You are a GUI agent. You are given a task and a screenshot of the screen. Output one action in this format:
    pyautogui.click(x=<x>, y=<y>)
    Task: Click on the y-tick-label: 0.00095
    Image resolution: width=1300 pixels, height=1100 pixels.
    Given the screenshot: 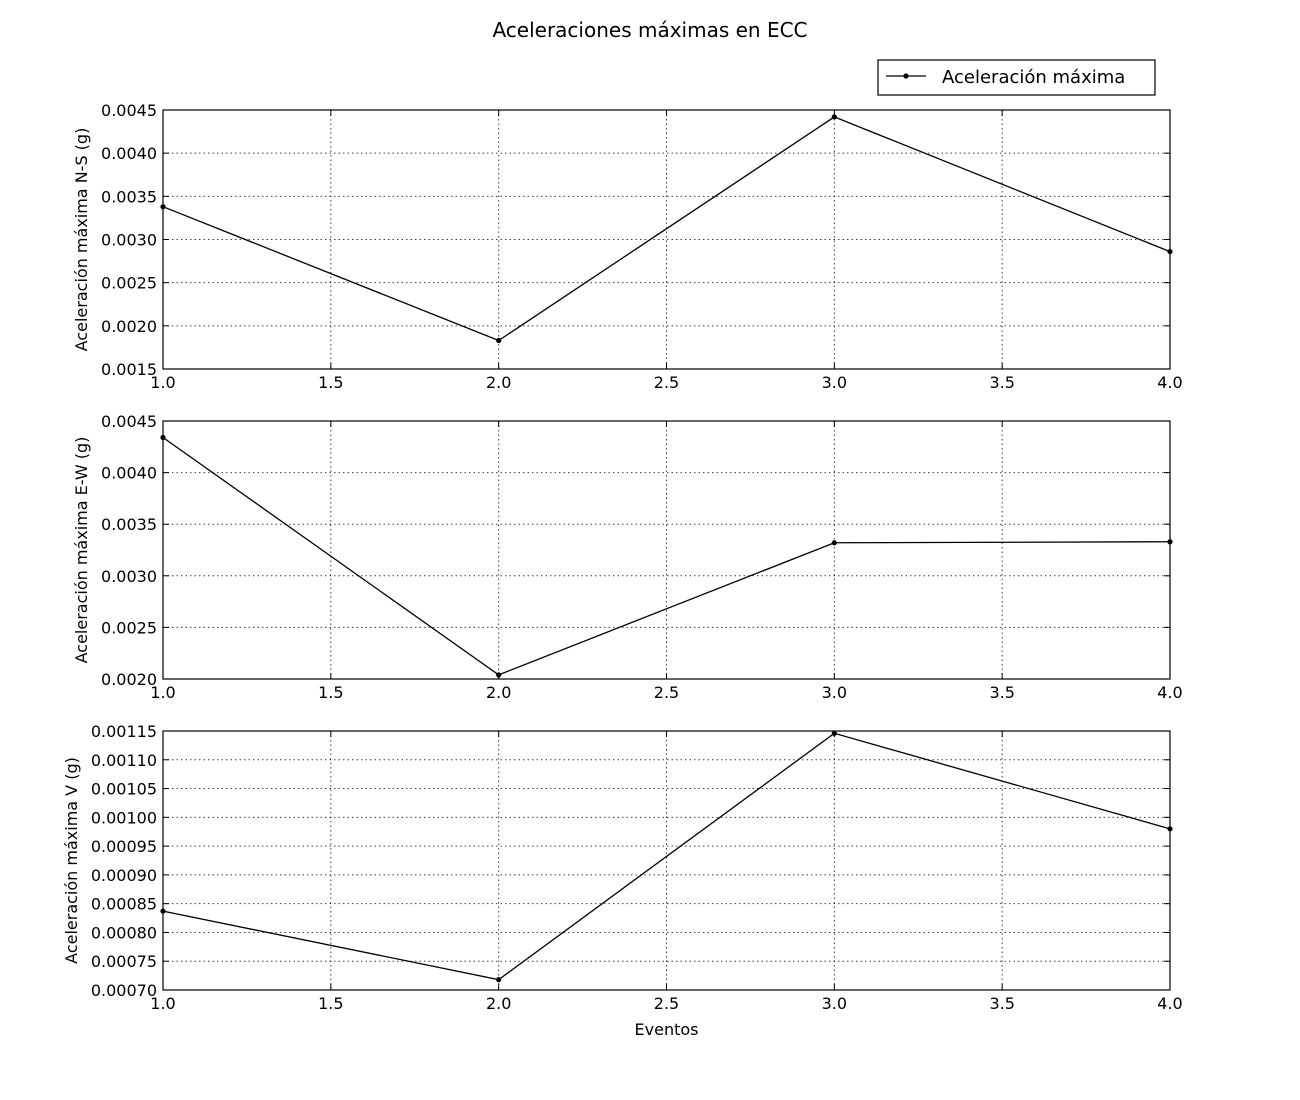 What is the action you would take?
    pyautogui.click(x=124, y=846)
    